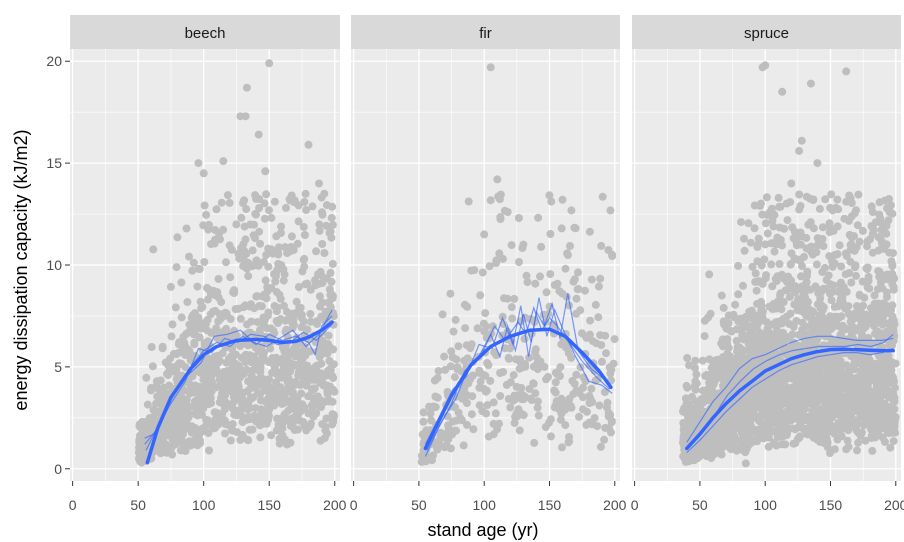  Describe the element at coordinates (485, 33) in the screenshot. I see `strip-label-fir: fir` at that location.